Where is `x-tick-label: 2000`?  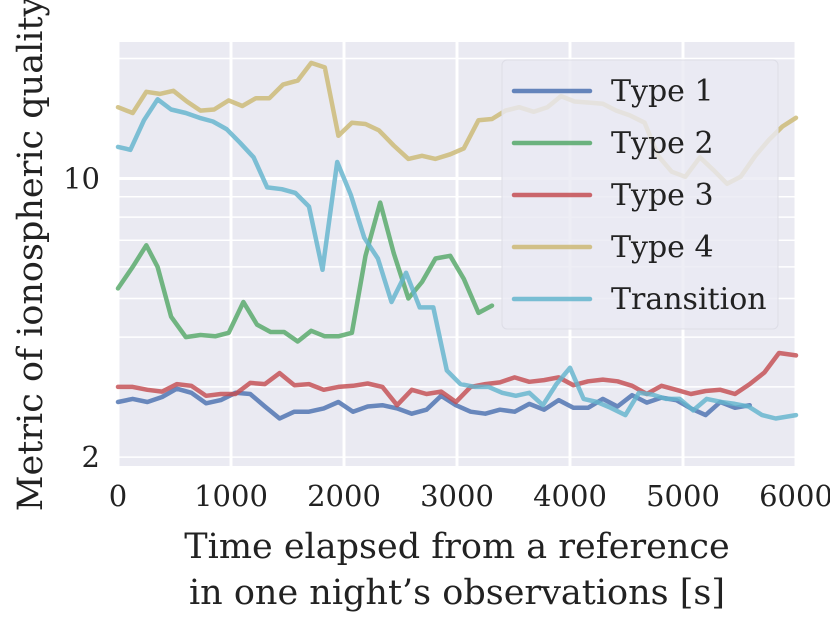 x-tick-label: 2000 is located at coordinates (344, 496).